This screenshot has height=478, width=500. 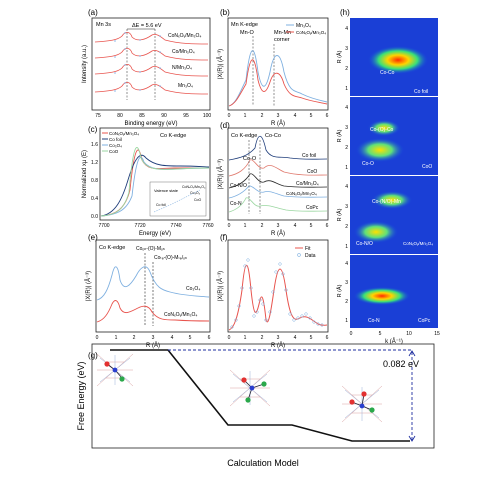 I want to click on panel-h-ylabel-1: R (Å), so click(x=339, y=56).